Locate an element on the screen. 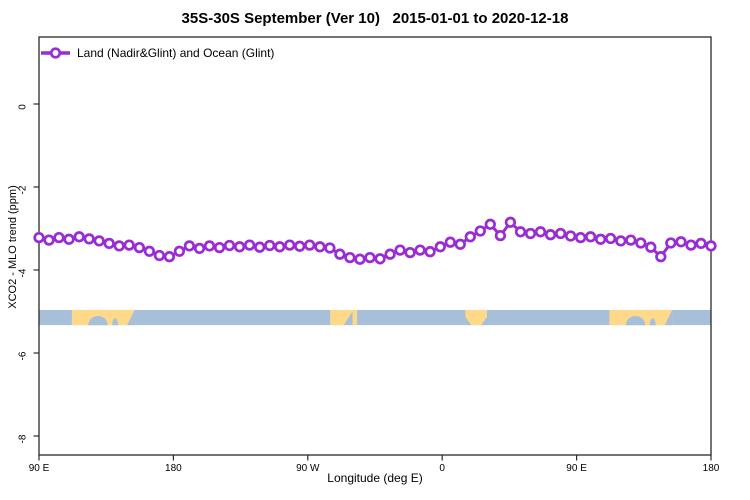  x-axis-title: Longitude (deg E) is located at coordinates (375, 478).